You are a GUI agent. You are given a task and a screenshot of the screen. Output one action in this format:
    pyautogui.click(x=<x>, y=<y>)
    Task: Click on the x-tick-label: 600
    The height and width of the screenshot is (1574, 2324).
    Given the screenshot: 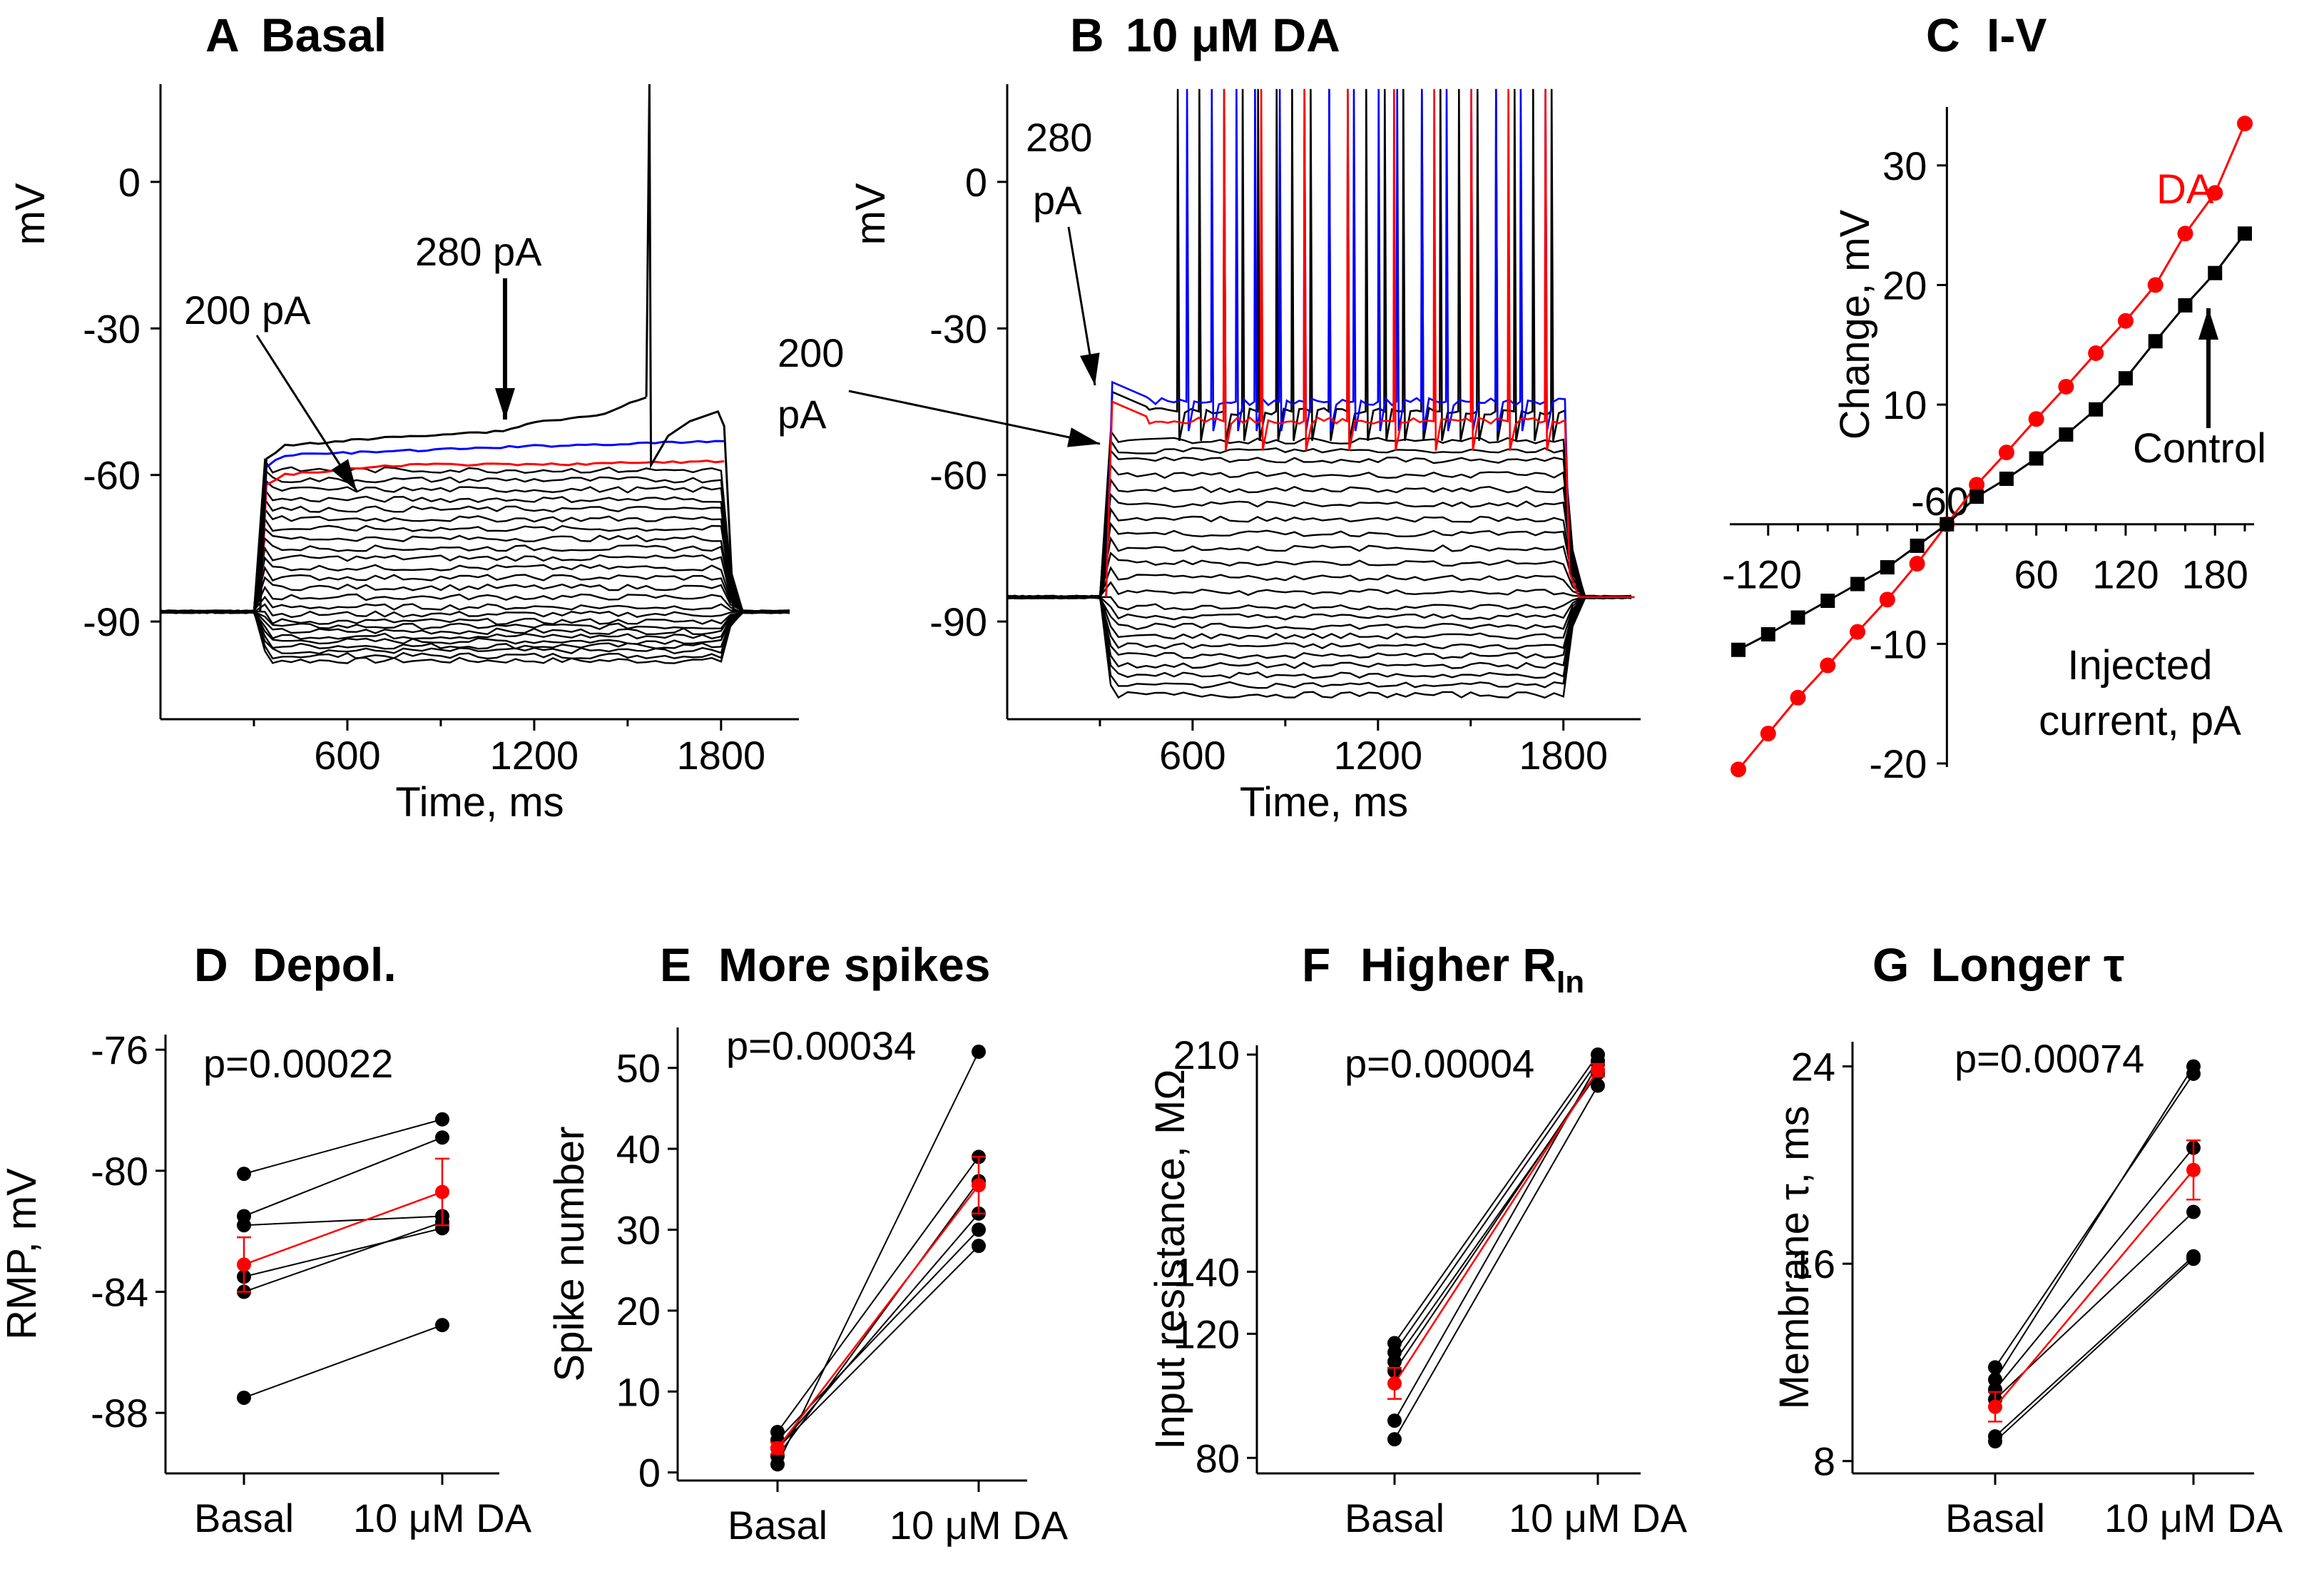 What is the action you would take?
    pyautogui.click(x=1192, y=755)
    